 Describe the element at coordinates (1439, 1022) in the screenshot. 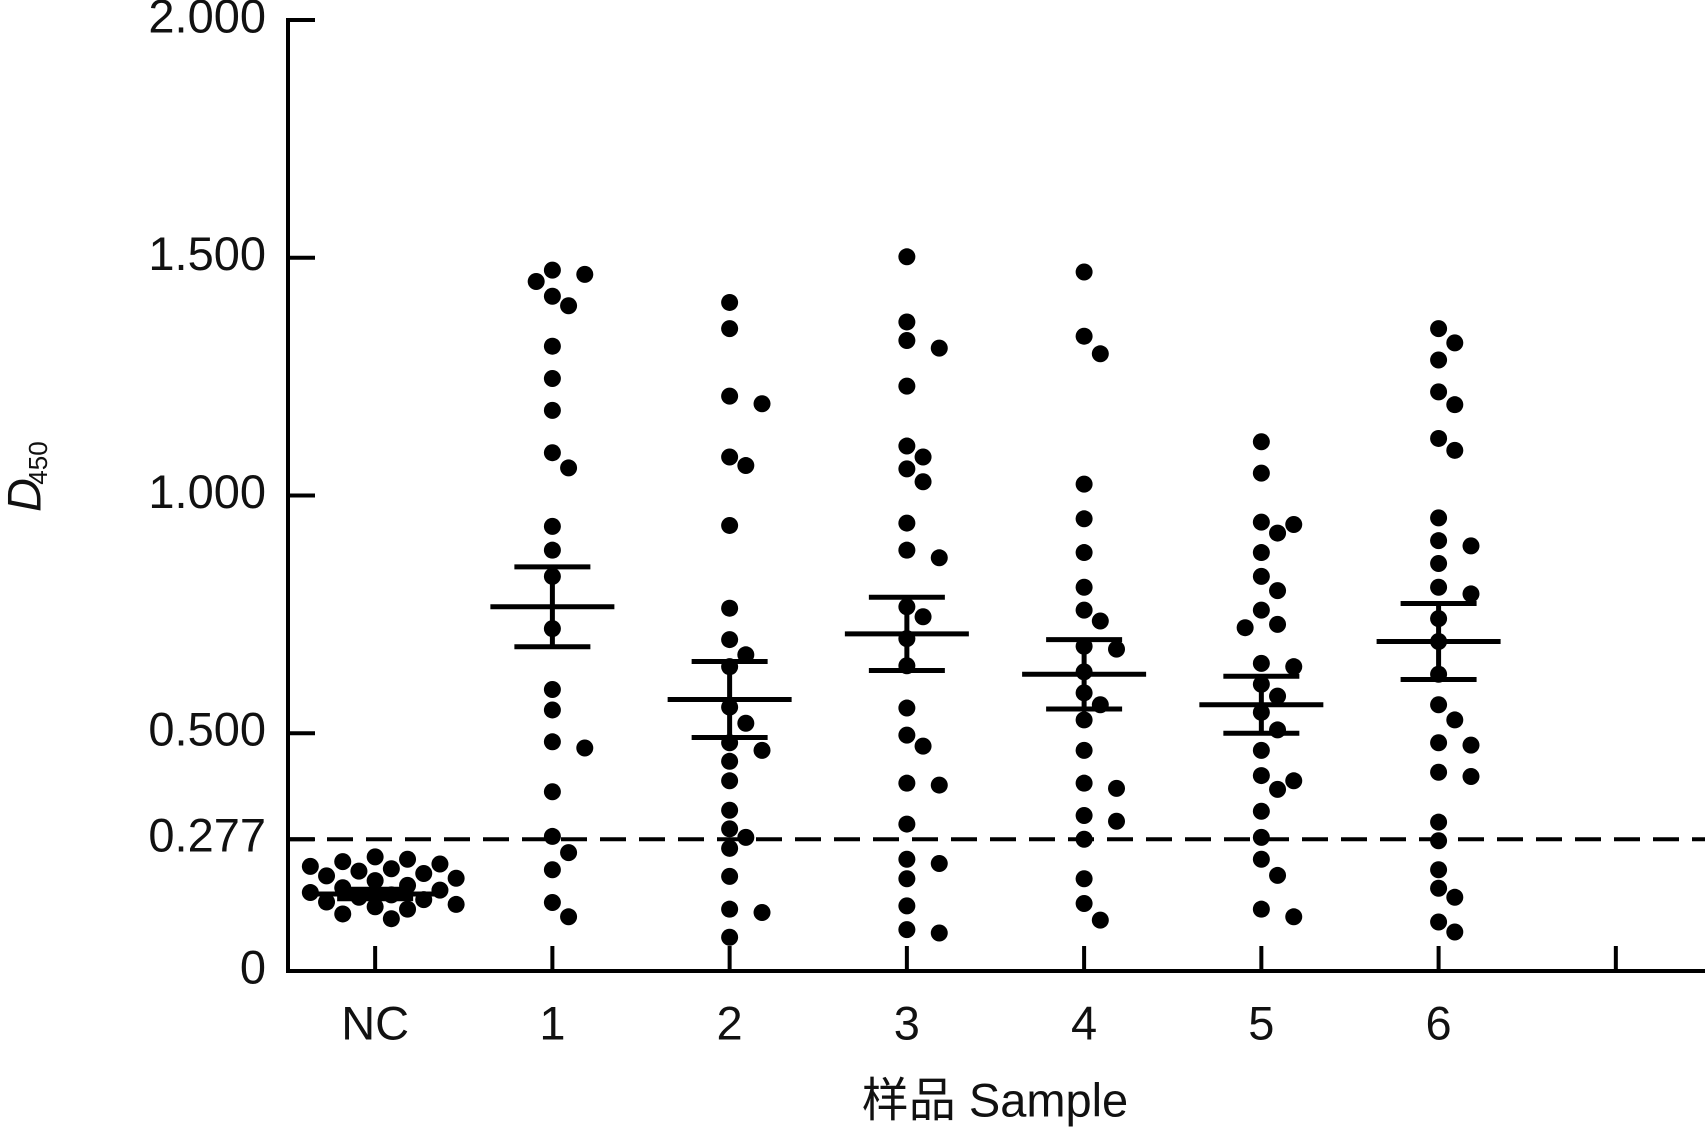

I see `x-tick-label: 6` at that location.